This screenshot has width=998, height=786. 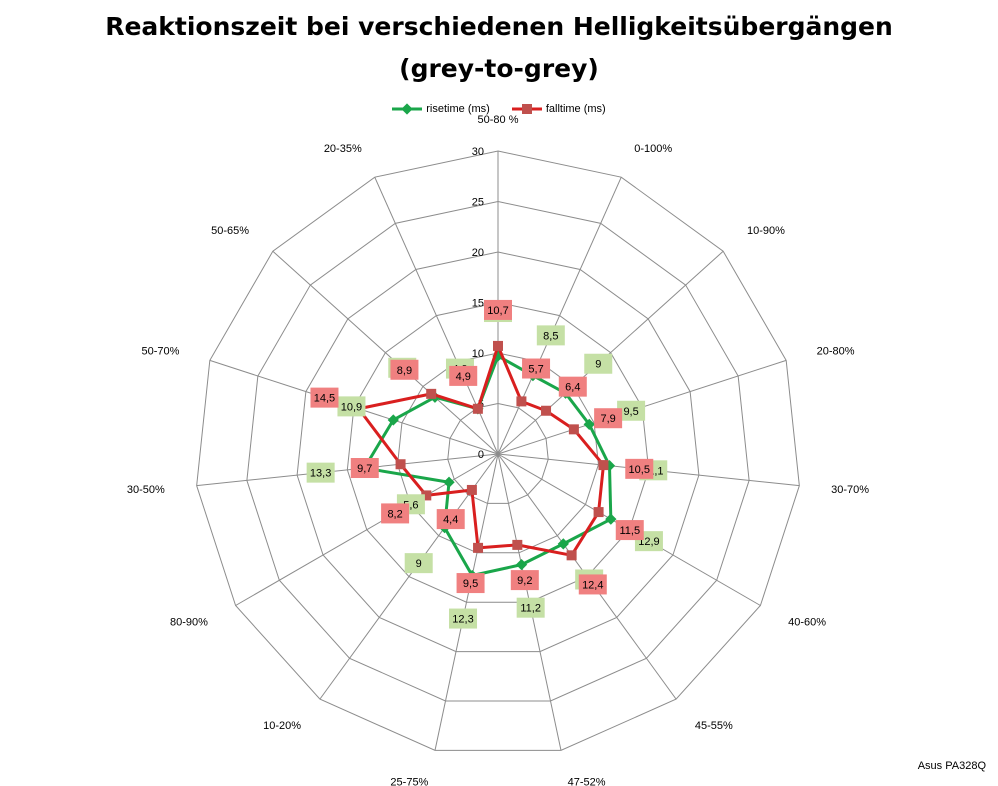 I want to click on data-label: 5,7, so click(x=535, y=370).